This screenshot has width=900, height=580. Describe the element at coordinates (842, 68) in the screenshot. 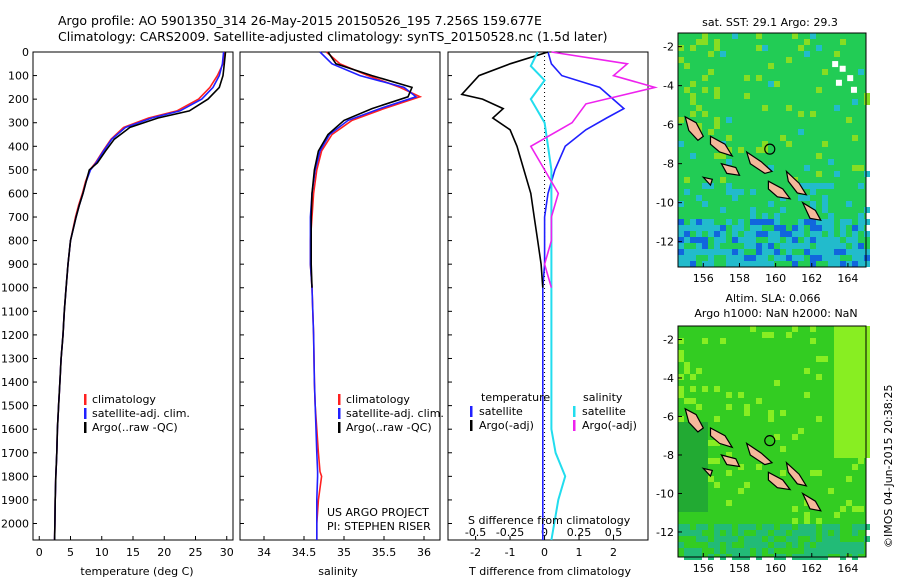

I see `missing-data-cell` at that location.